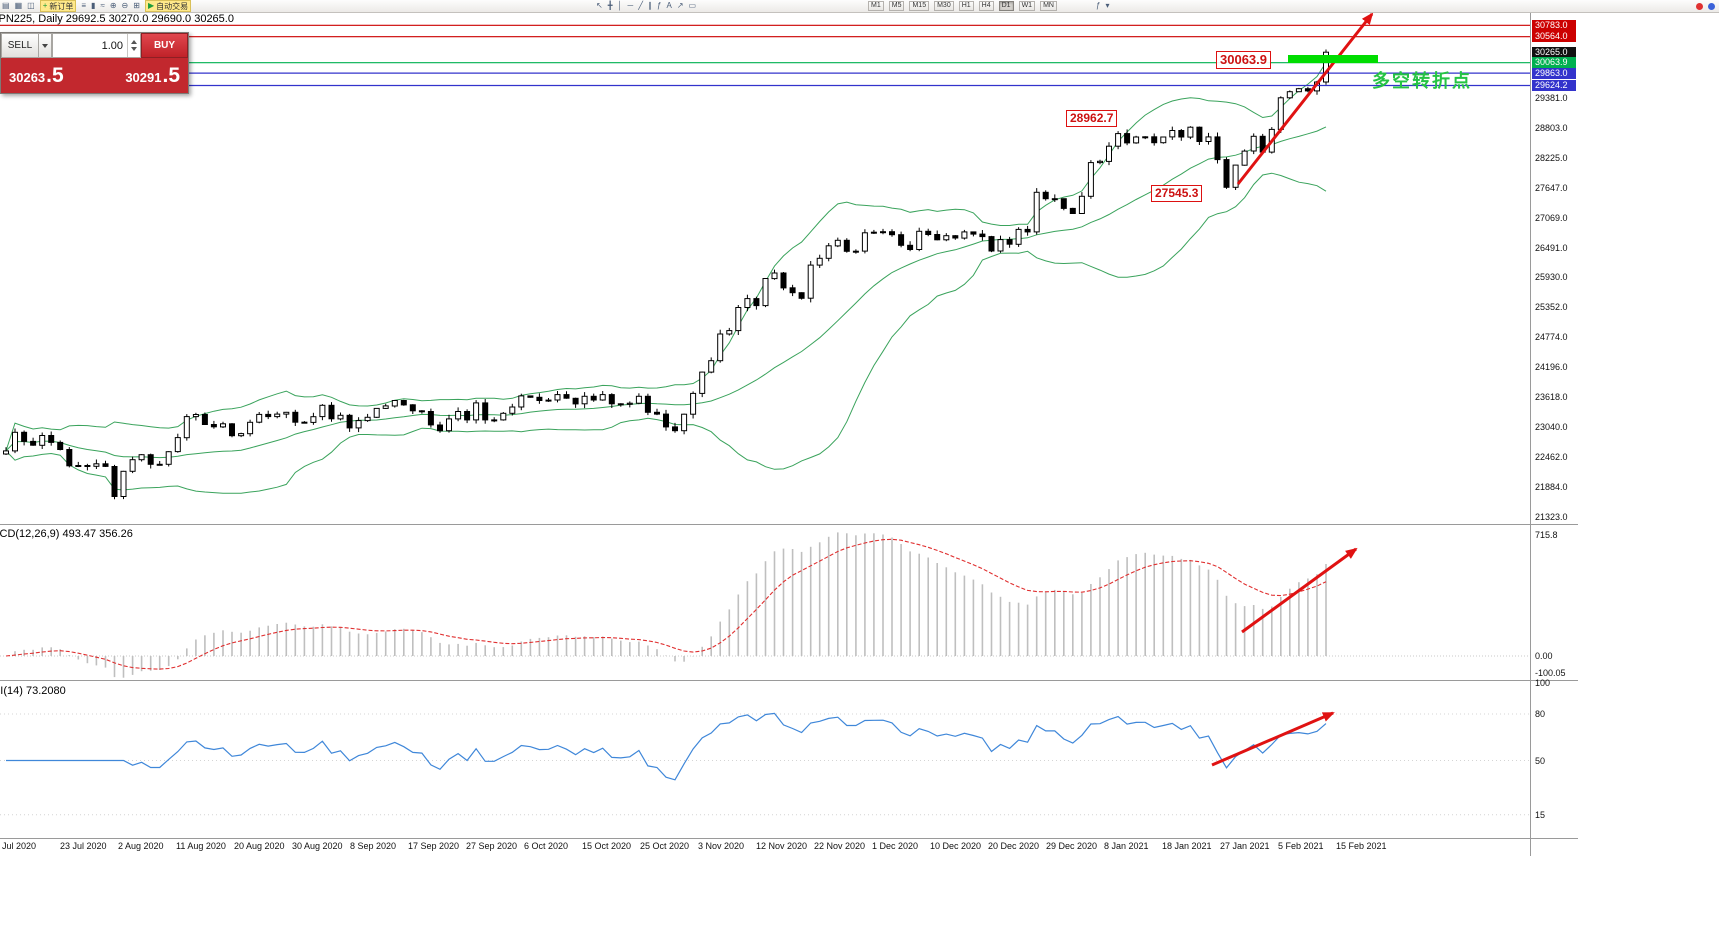  What do you see at coordinates (1540, 760) in the screenshot?
I see `rsi-axis-label: 50` at bounding box center [1540, 760].